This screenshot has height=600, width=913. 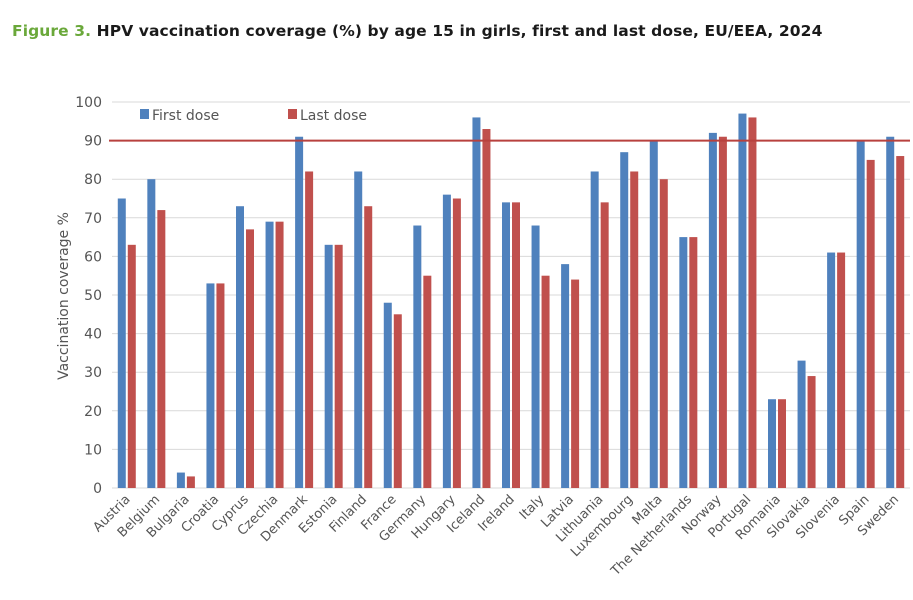 What do you see at coordinates (93, 335) in the screenshot?
I see `y-tick-label: 40` at bounding box center [93, 335].